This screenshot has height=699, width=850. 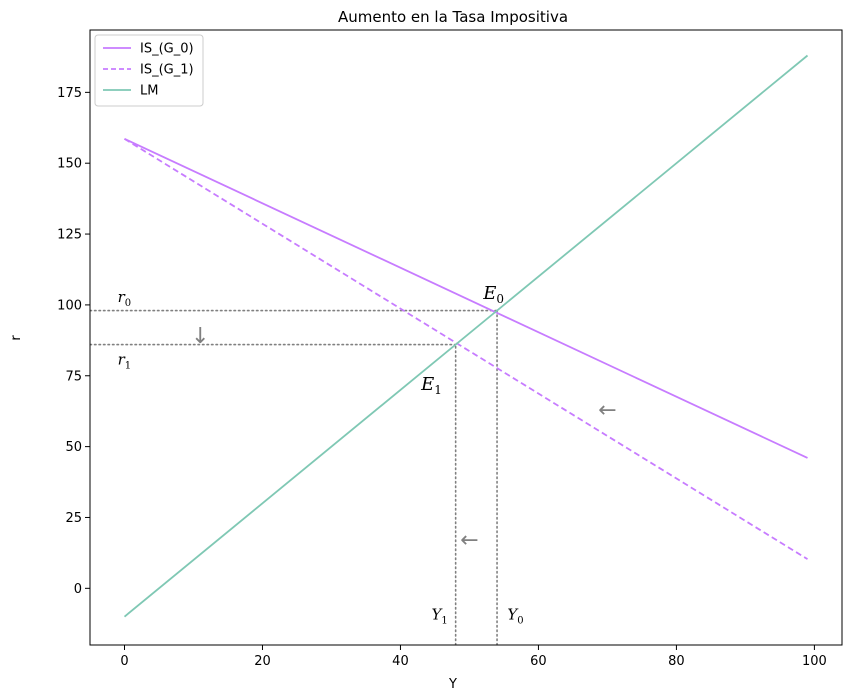 I want to click on y-axis-label: r, so click(x=16, y=338).